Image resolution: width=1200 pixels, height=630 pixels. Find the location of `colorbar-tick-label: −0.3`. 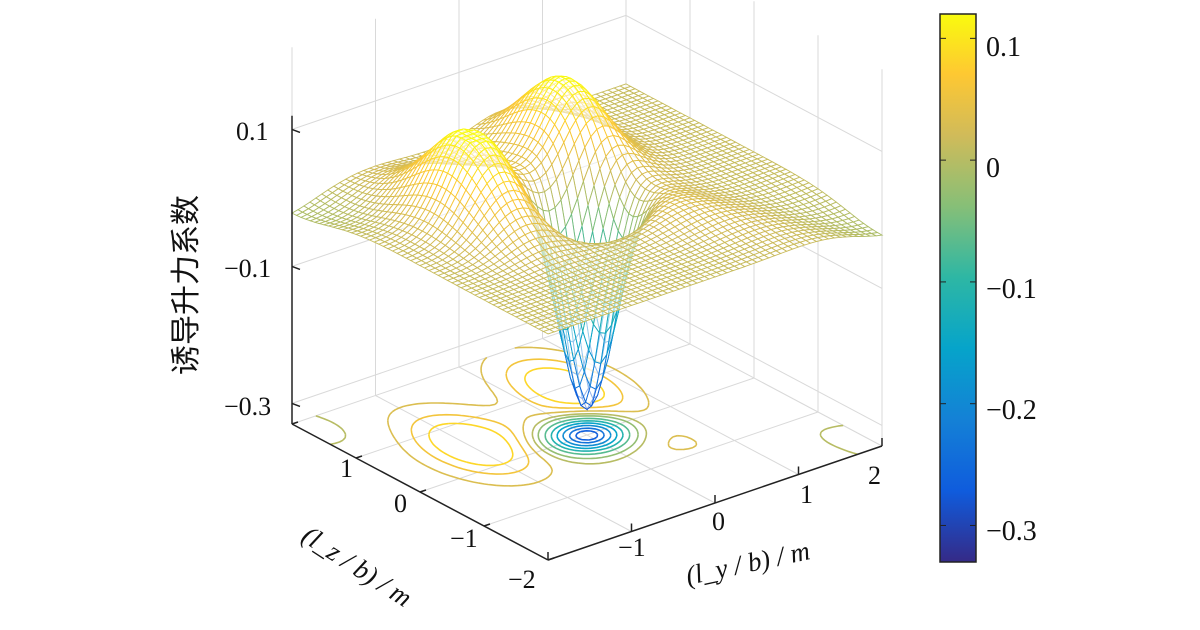

colorbar-tick-label: −0.3 is located at coordinates (1011, 531).